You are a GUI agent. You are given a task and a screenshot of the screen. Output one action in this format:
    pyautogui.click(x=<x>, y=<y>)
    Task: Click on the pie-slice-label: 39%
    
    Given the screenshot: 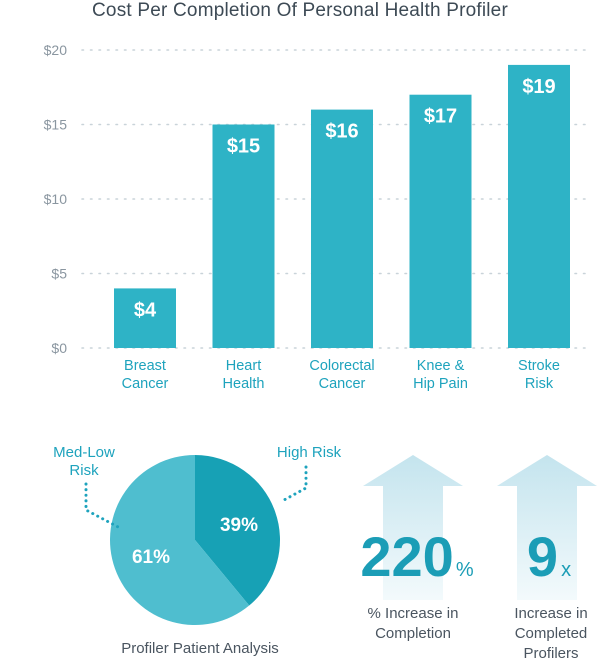 What is the action you would take?
    pyautogui.click(x=239, y=525)
    